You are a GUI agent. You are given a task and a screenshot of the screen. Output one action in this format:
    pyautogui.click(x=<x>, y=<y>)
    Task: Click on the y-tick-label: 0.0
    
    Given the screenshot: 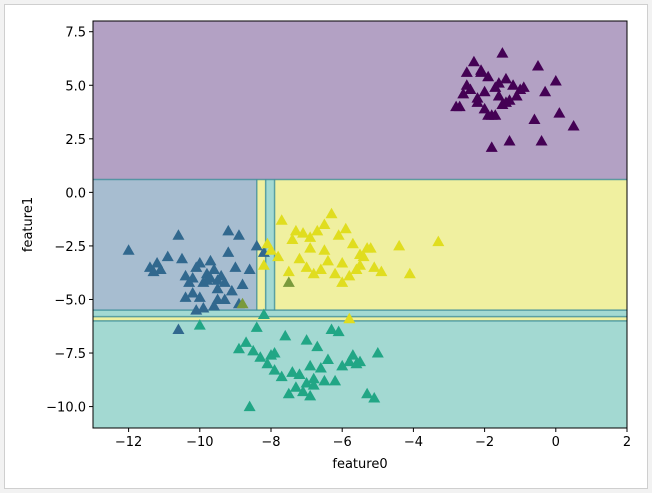 What is the action you would take?
    pyautogui.click(x=75, y=193)
    